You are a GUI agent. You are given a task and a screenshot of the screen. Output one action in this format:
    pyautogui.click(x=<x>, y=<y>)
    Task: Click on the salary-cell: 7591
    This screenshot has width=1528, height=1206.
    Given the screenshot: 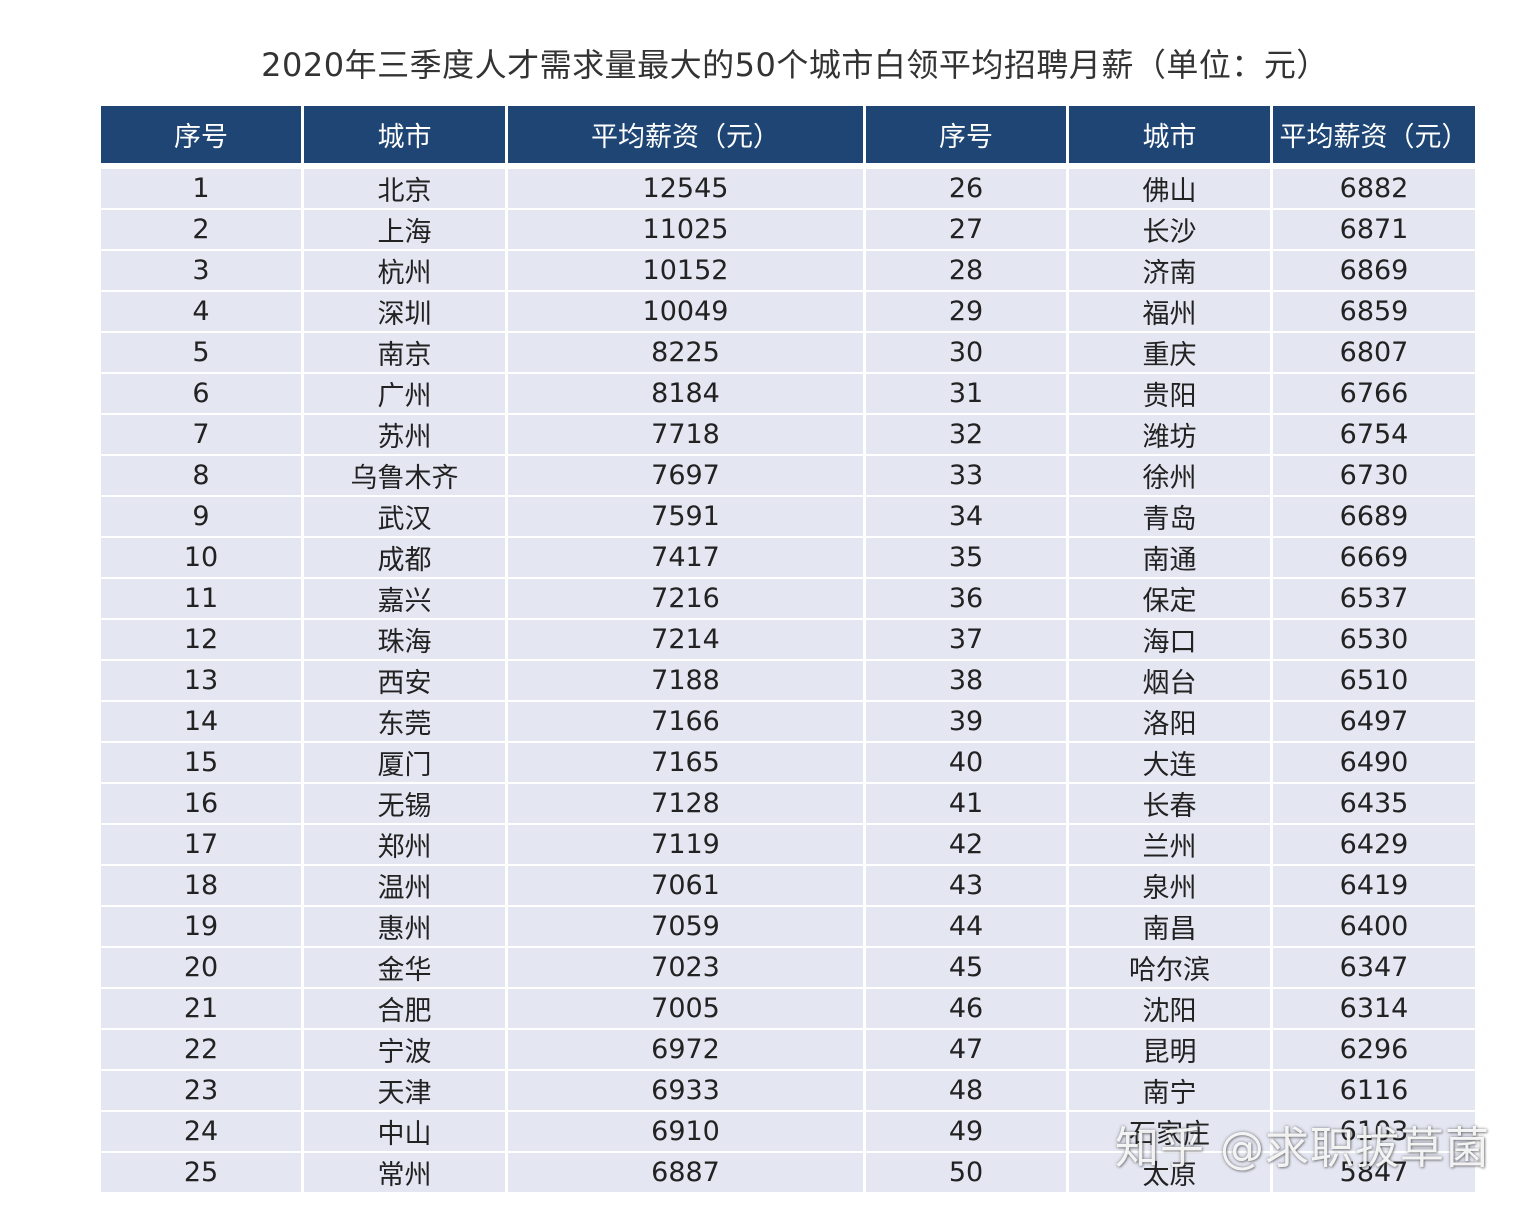 What is the action you would take?
    pyautogui.click(x=687, y=517)
    